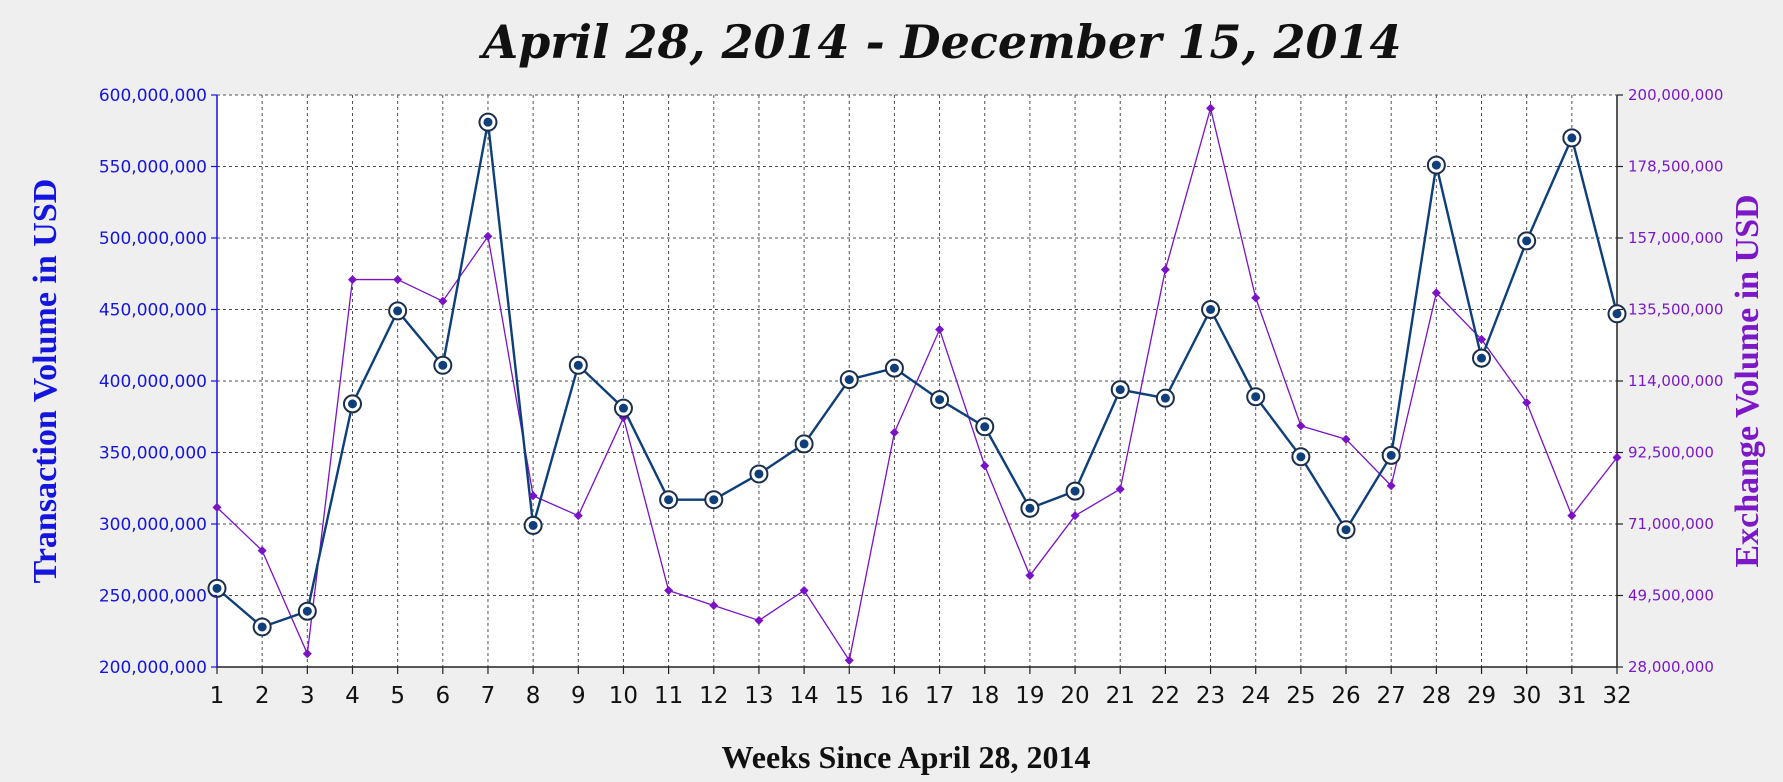  I want to click on x-tick-label: 19, so click(1029, 696).